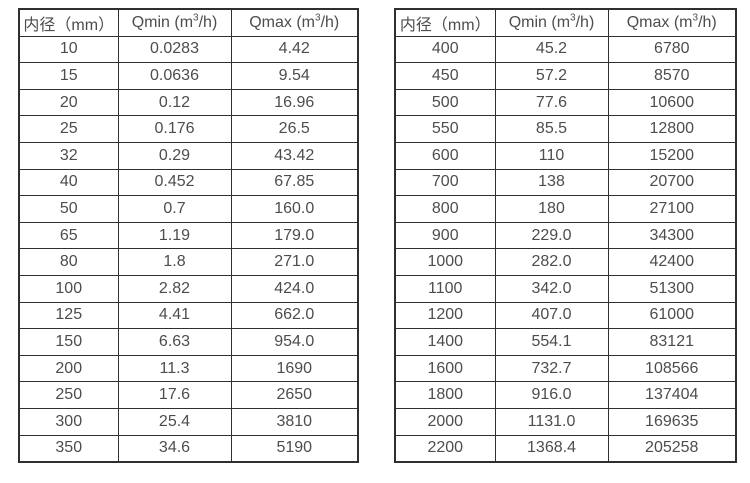  I want to click on table-cell: 100, so click(68, 288).